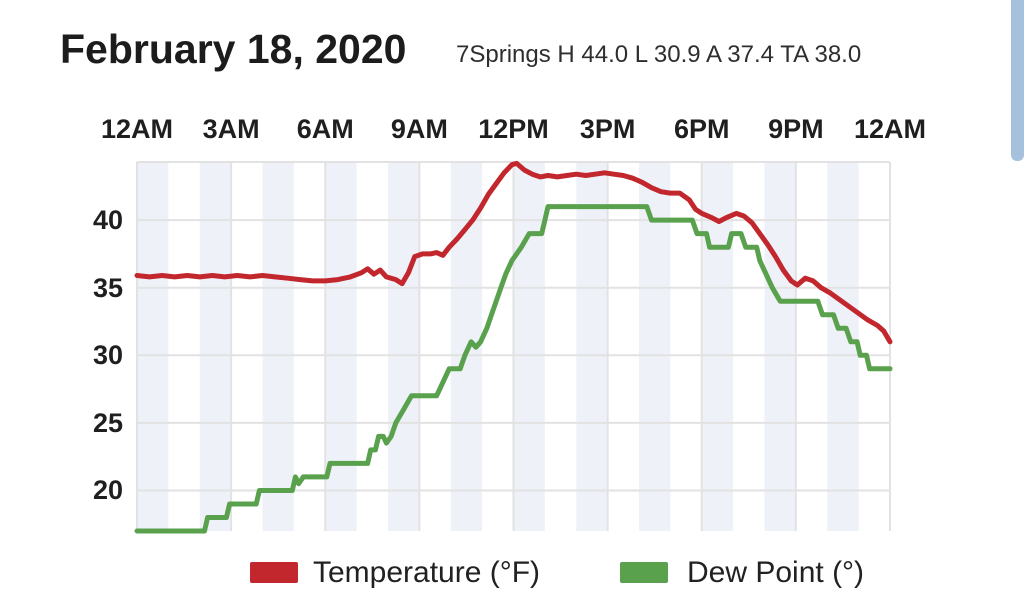  What do you see at coordinates (701, 129) in the screenshot?
I see `x-tick-label: 6PM` at bounding box center [701, 129].